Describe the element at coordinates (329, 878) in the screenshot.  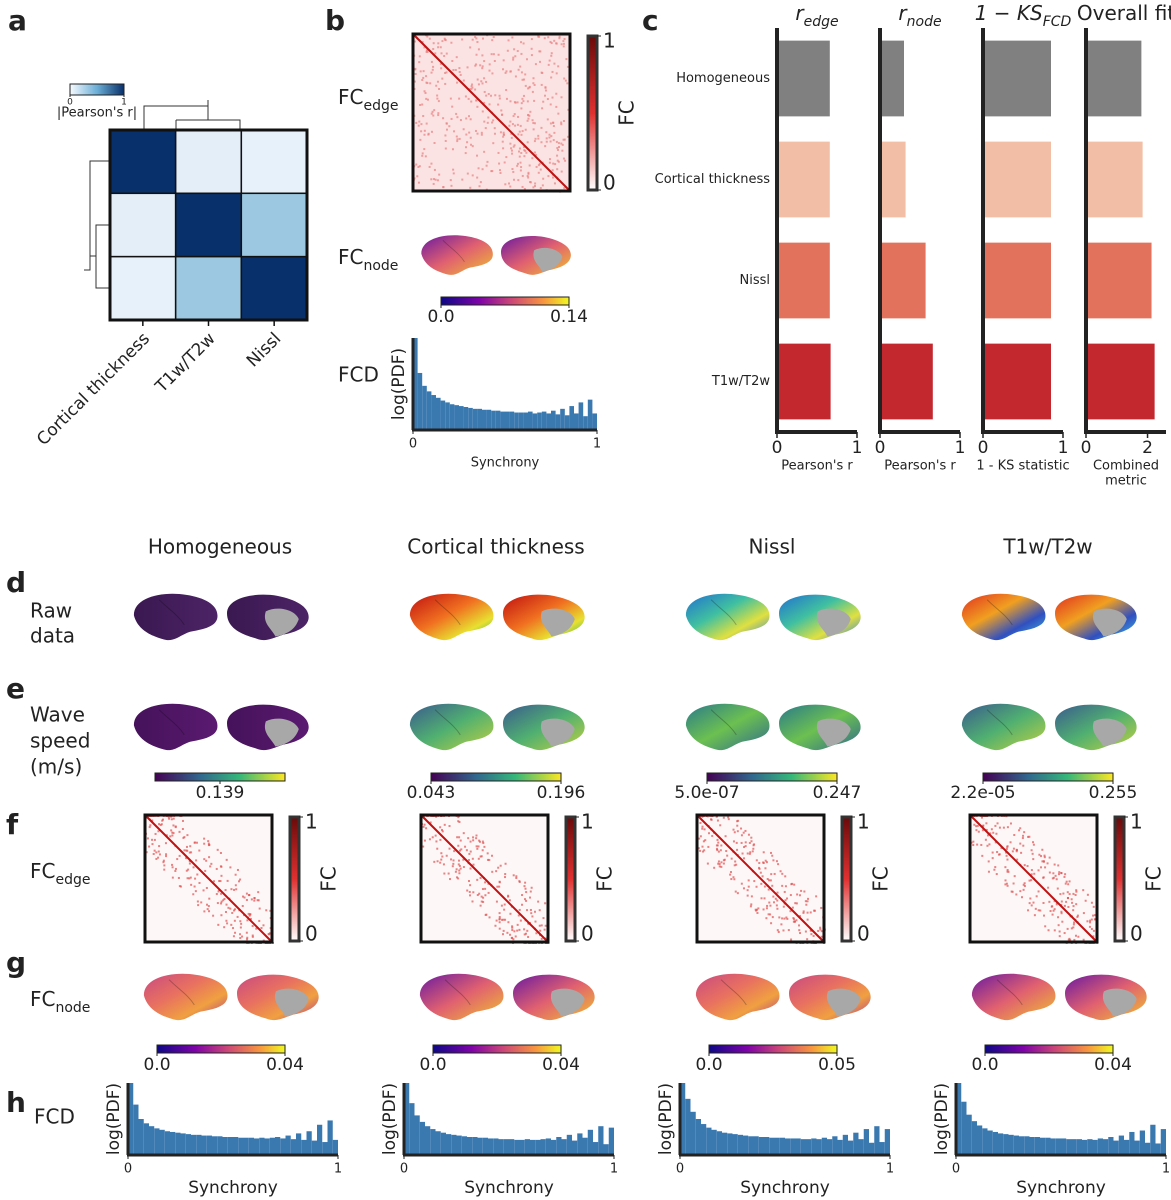
I see `colorbar-label: FC` at that location.